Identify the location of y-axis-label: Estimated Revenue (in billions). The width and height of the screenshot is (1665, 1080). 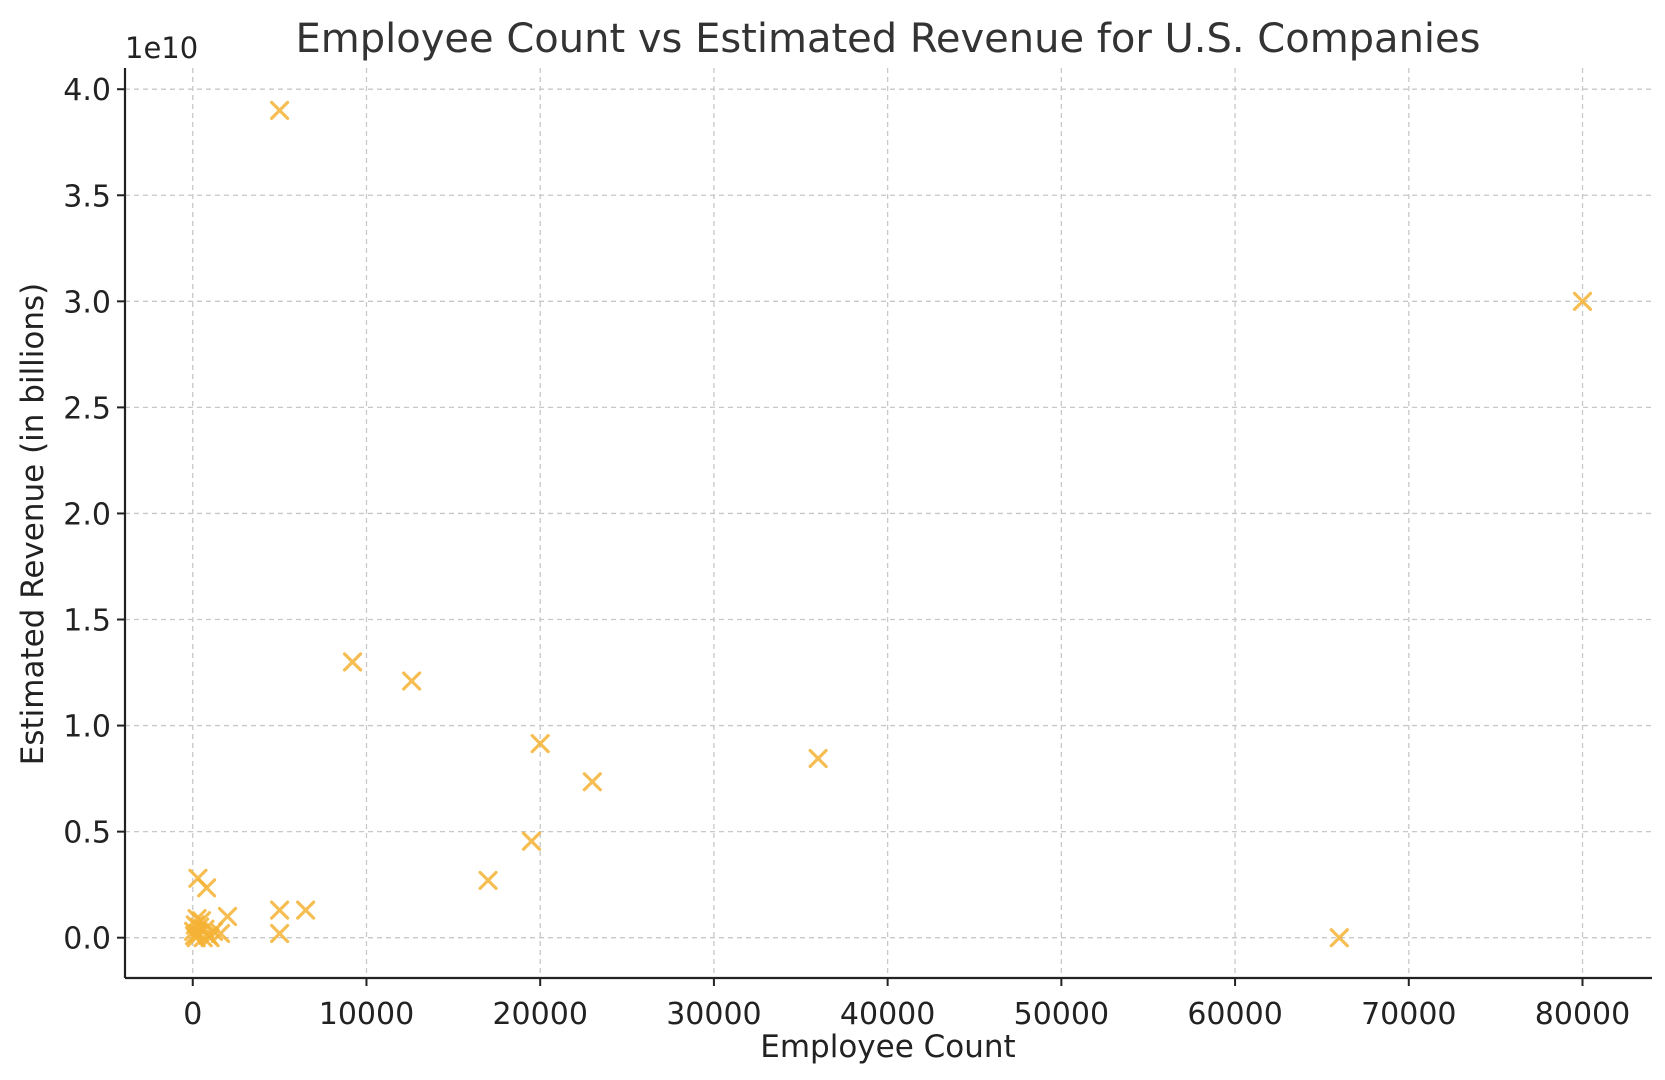
(33, 524).